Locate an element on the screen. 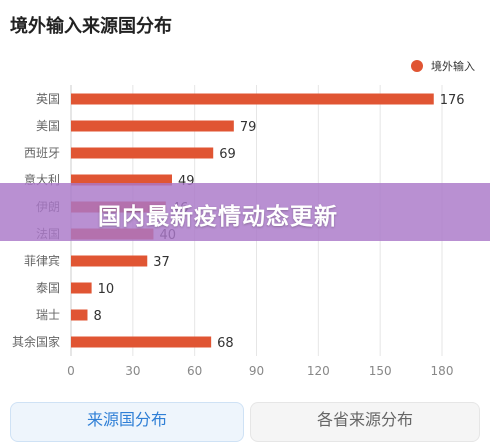 The height and width of the screenshot is (442, 490). x-tick-label: 90 is located at coordinates (256, 371).